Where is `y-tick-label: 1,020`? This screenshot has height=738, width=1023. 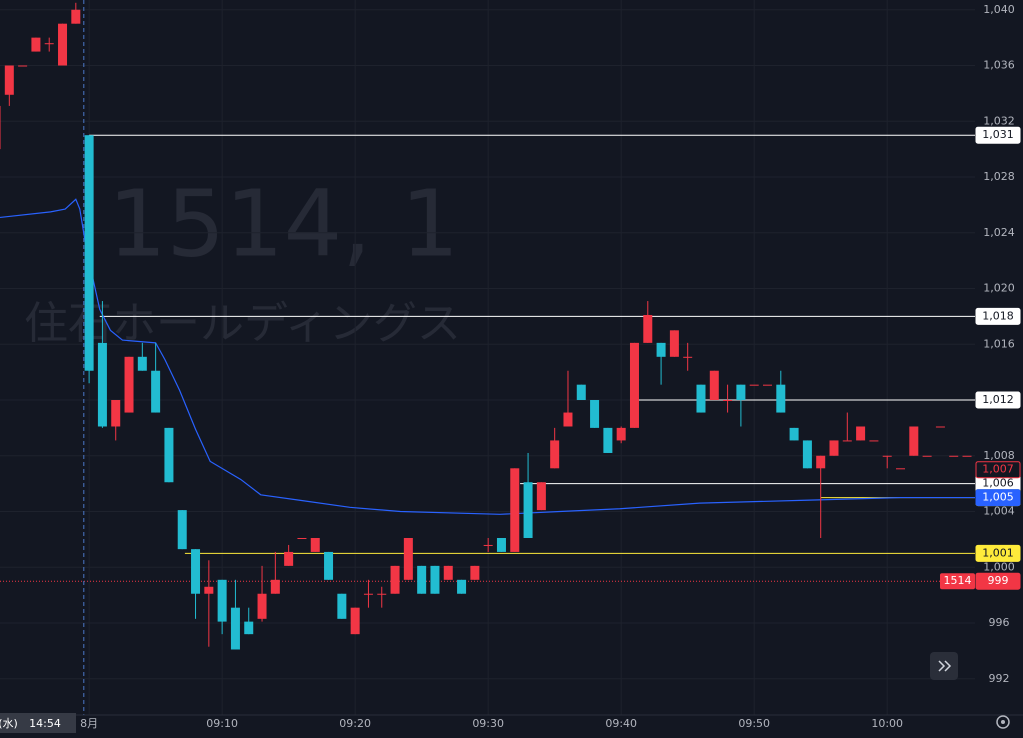 y-tick-label: 1,020 is located at coordinates (999, 288).